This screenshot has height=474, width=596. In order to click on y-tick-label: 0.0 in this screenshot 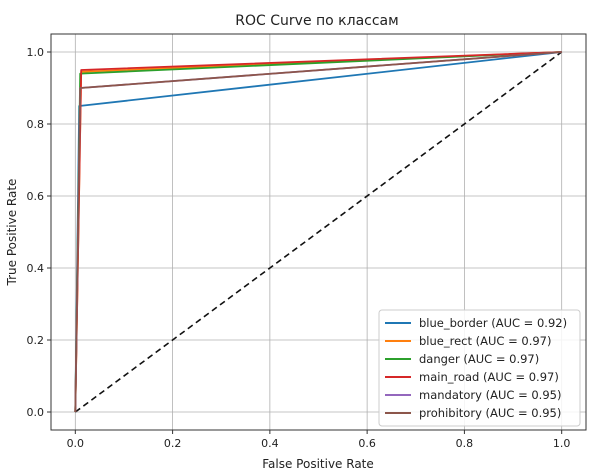, I will do `click(36, 412)`.